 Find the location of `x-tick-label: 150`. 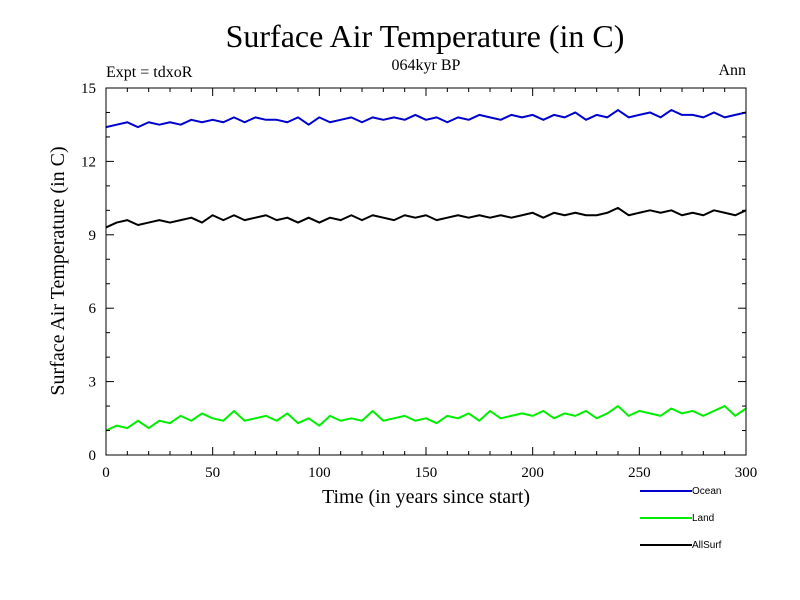

x-tick-label: 150 is located at coordinates (426, 473).